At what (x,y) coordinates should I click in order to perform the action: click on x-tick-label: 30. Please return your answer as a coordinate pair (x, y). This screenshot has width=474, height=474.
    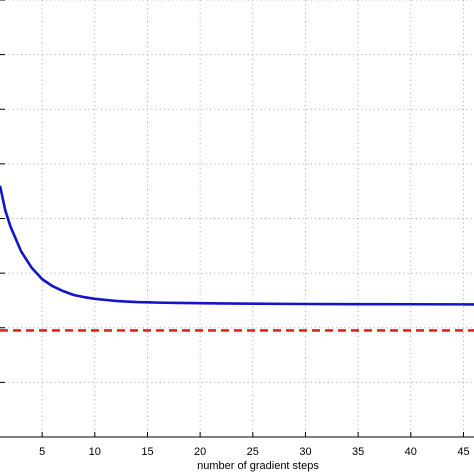
    Looking at the image, I should click on (305, 452).